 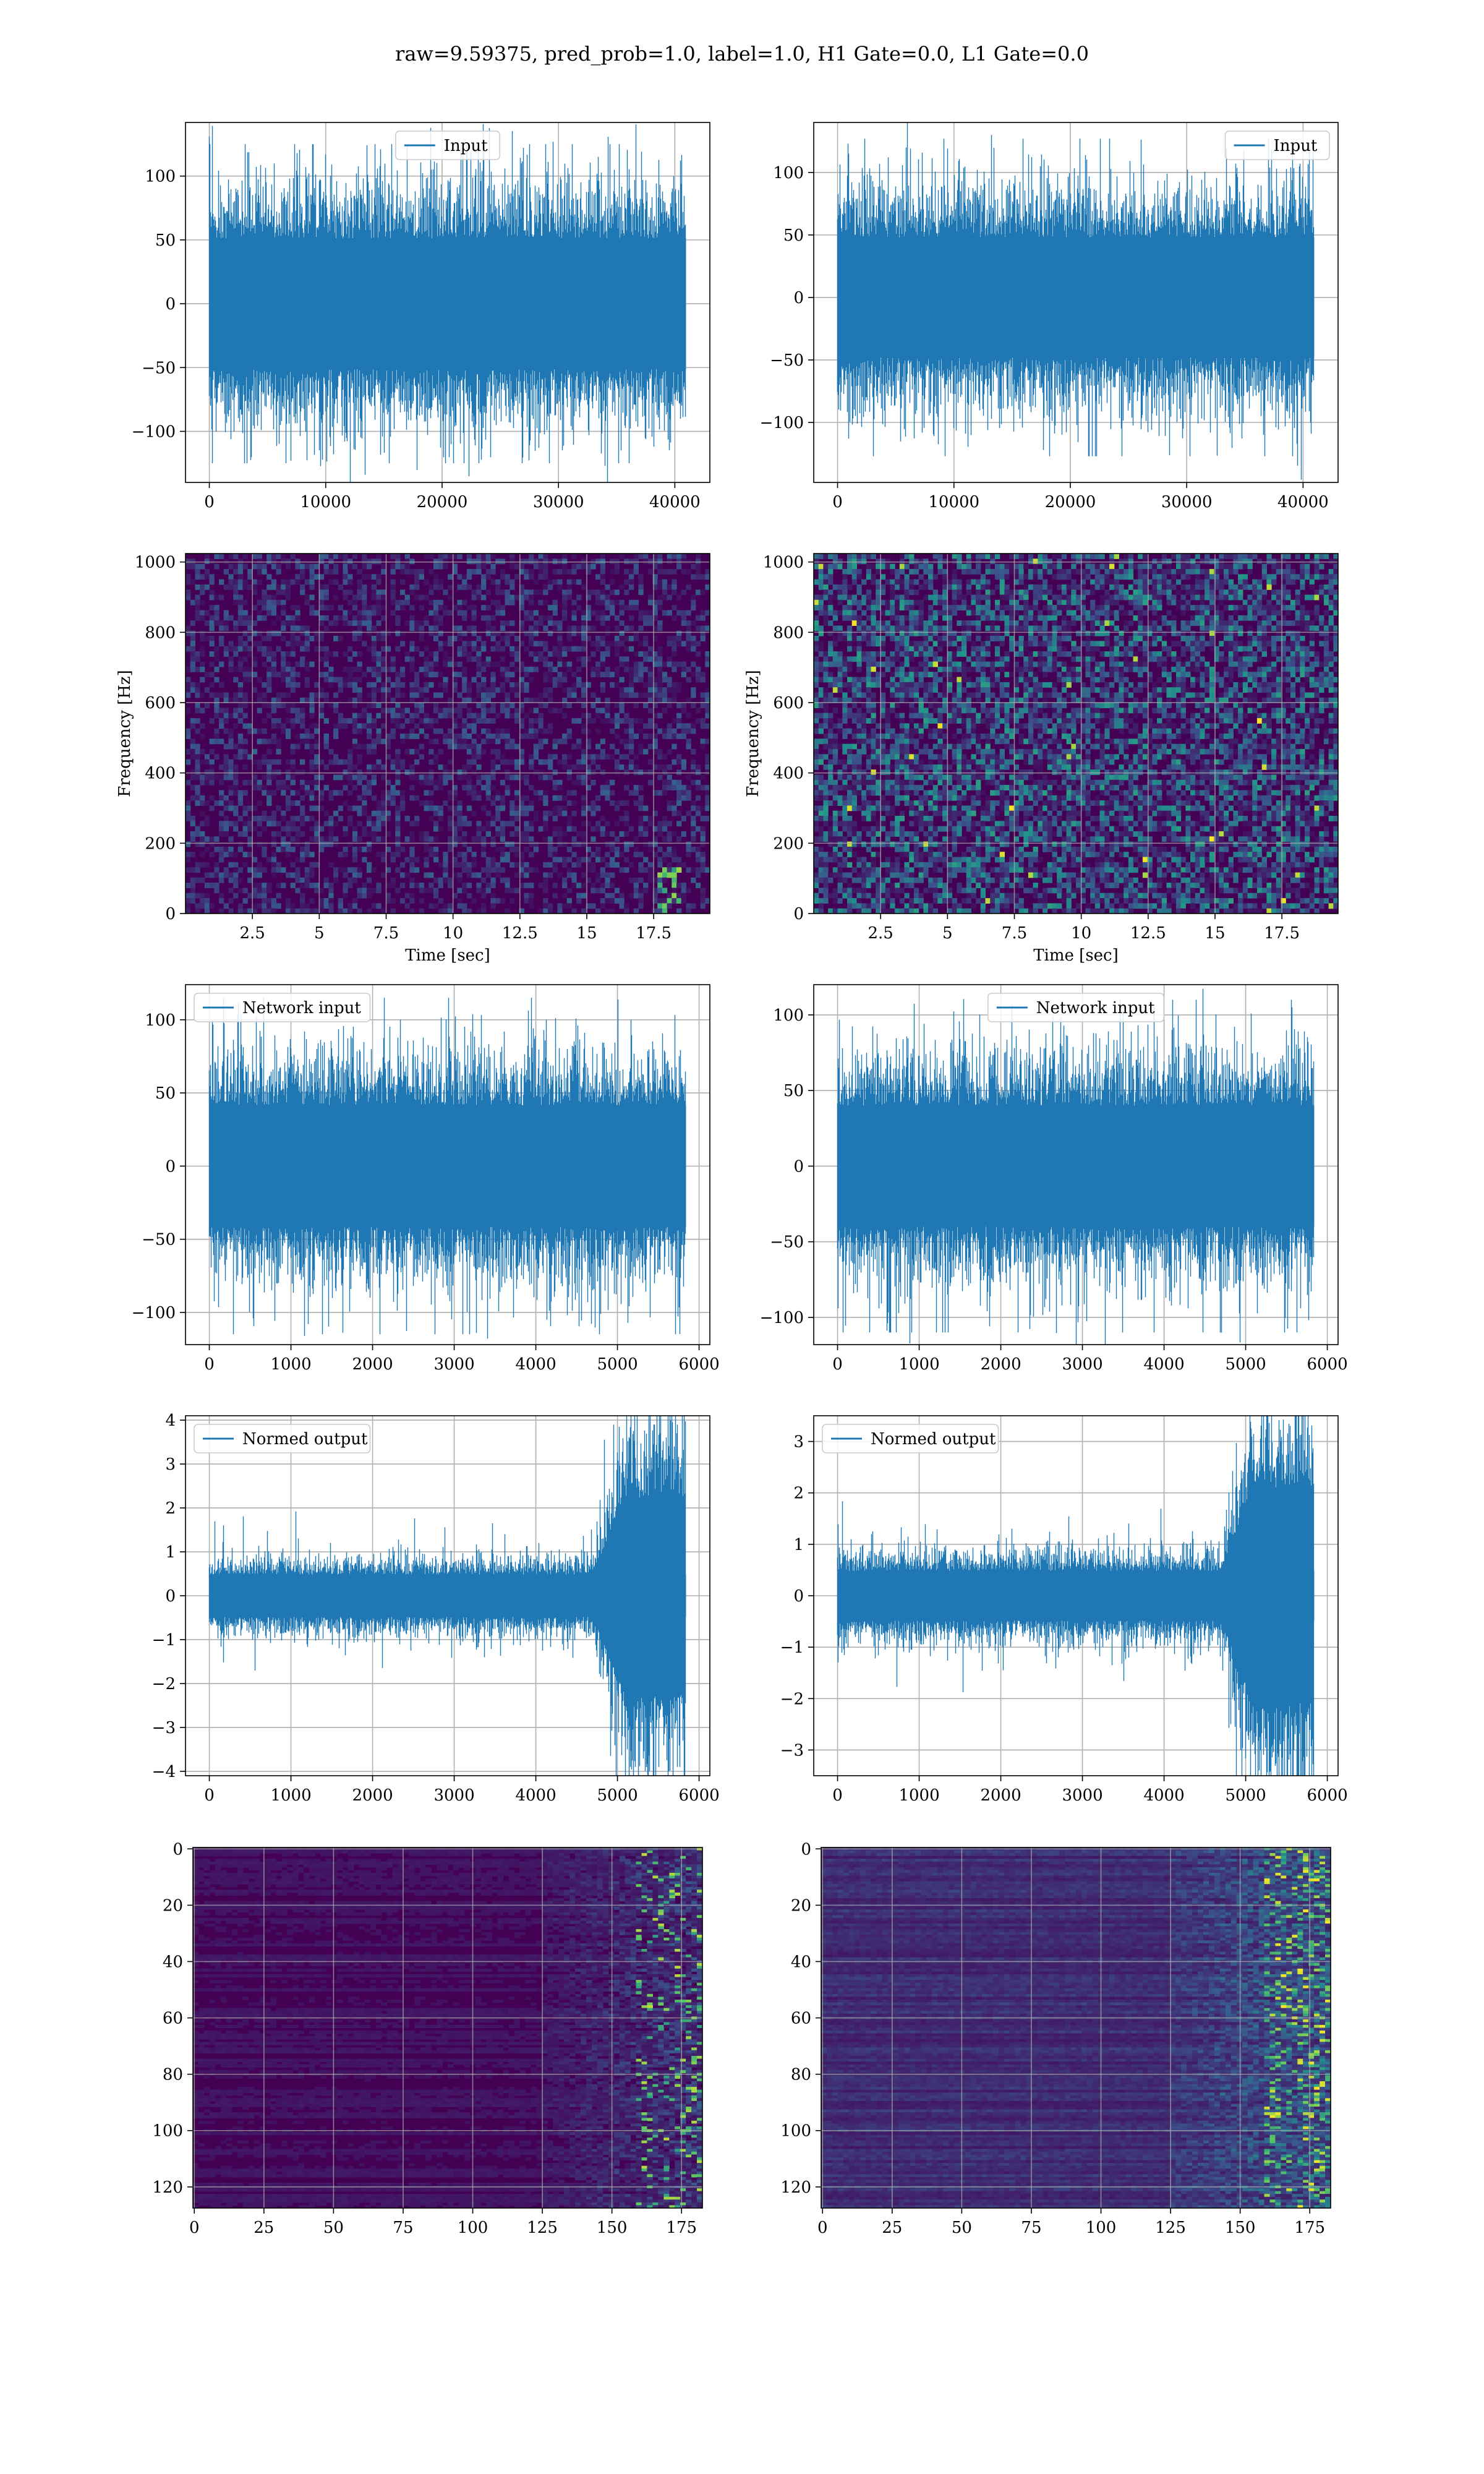 I want to click on y-tick-label: −3, so click(x=164, y=1728).